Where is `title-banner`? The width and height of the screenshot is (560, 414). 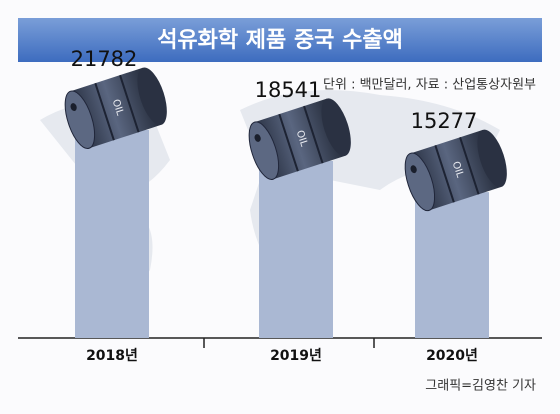 title-banner is located at coordinates (280, 40).